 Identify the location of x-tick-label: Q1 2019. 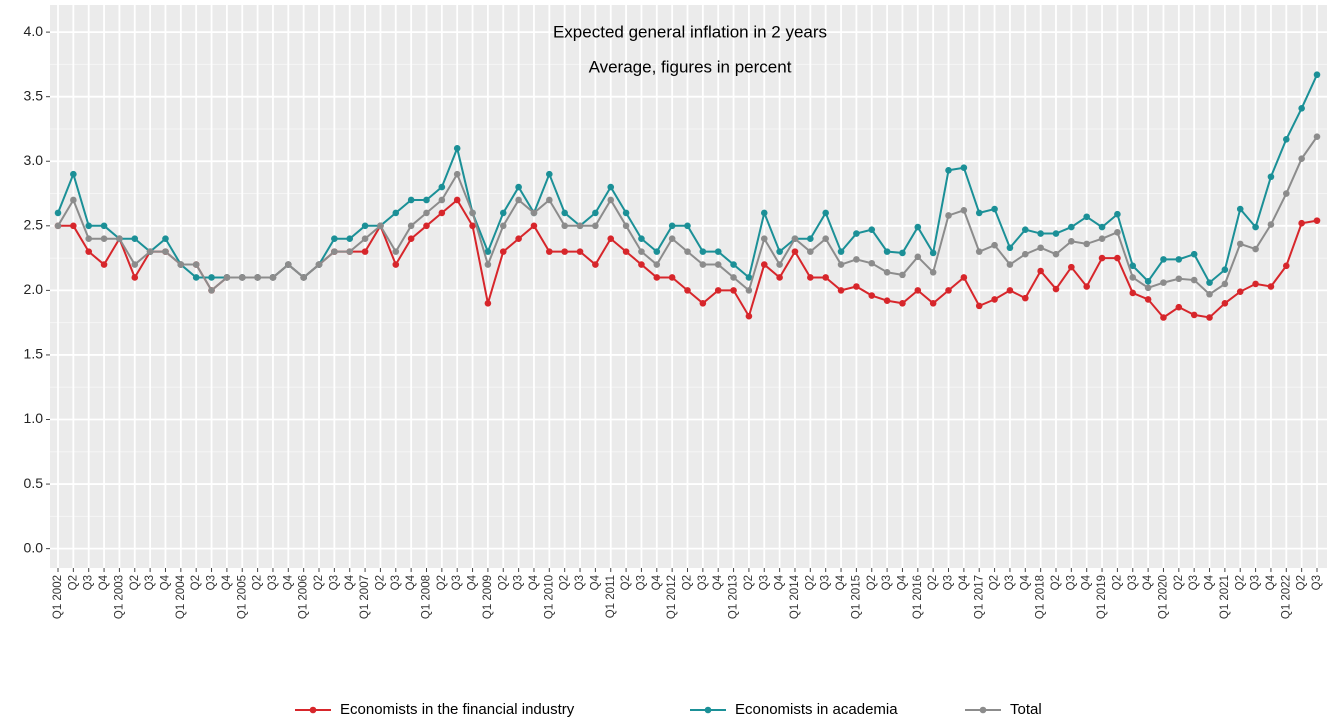
(1102, 597).